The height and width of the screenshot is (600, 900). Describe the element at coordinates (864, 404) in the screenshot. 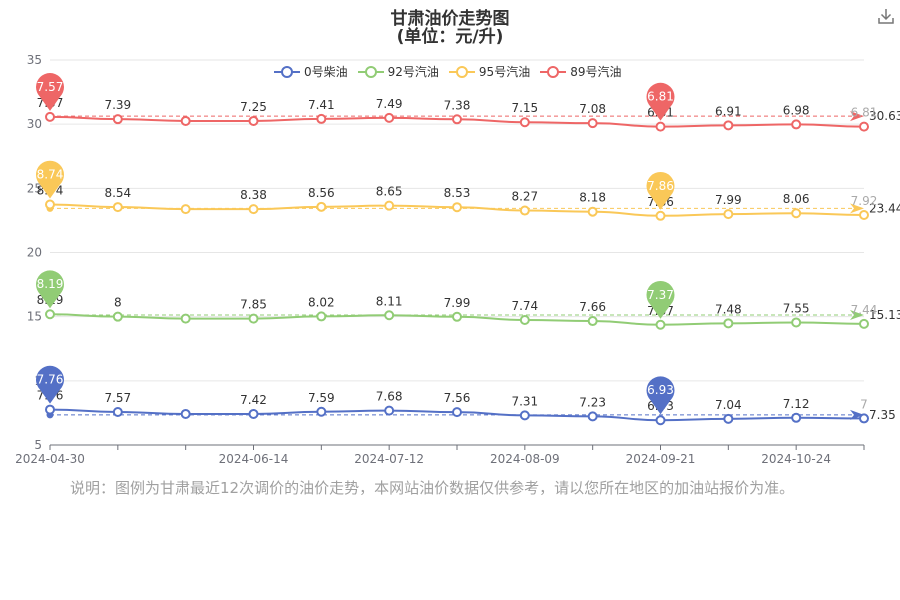

I see `data-label: 7` at that location.